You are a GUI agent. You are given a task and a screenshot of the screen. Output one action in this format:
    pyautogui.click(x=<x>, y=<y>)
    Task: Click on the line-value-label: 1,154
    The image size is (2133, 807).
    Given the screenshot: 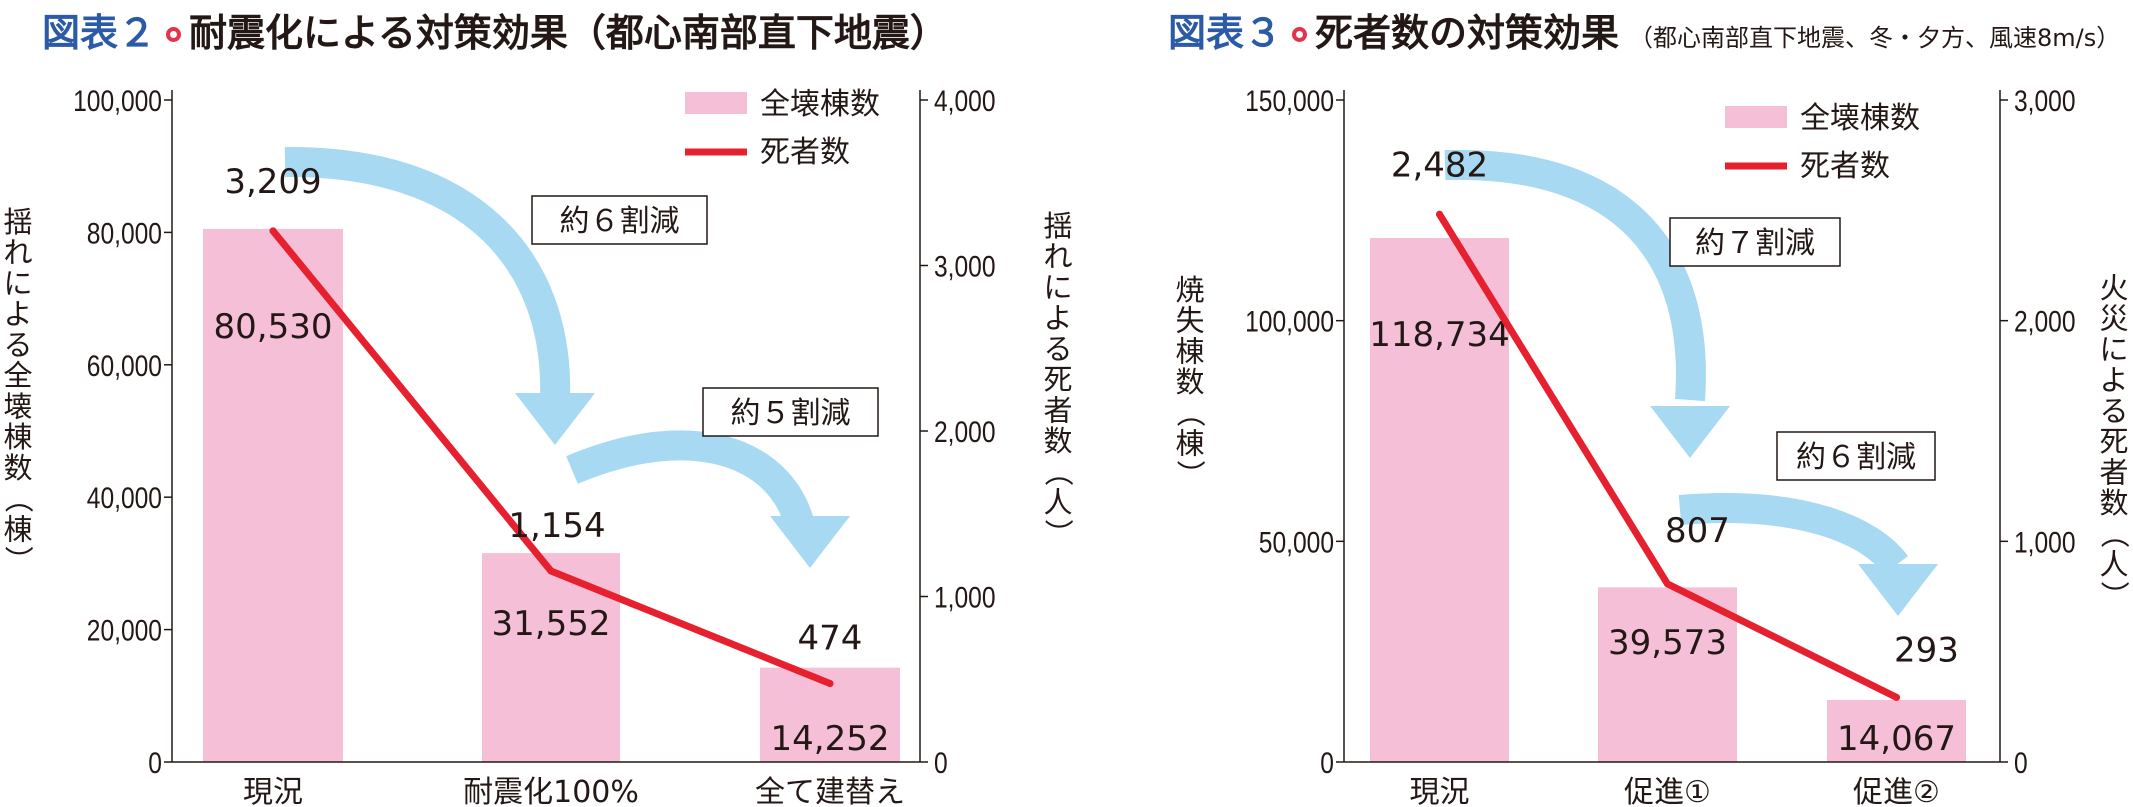 What is the action you would take?
    pyautogui.click(x=556, y=526)
    